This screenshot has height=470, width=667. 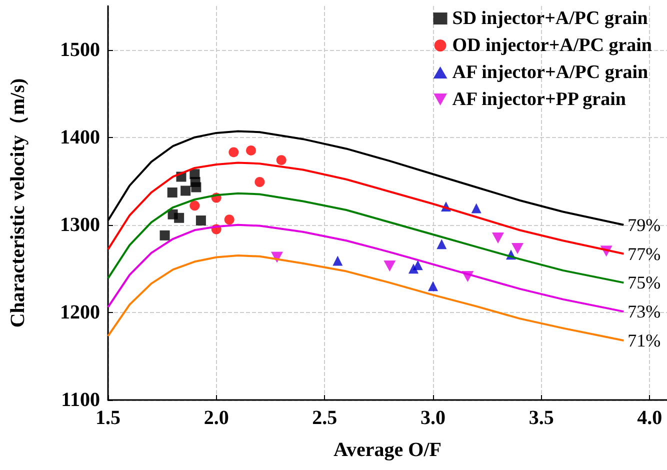 What do you see at coordinates (644, 312) in the screenshot?
I see `series-label: 73%` at bounding box center [644, 312].